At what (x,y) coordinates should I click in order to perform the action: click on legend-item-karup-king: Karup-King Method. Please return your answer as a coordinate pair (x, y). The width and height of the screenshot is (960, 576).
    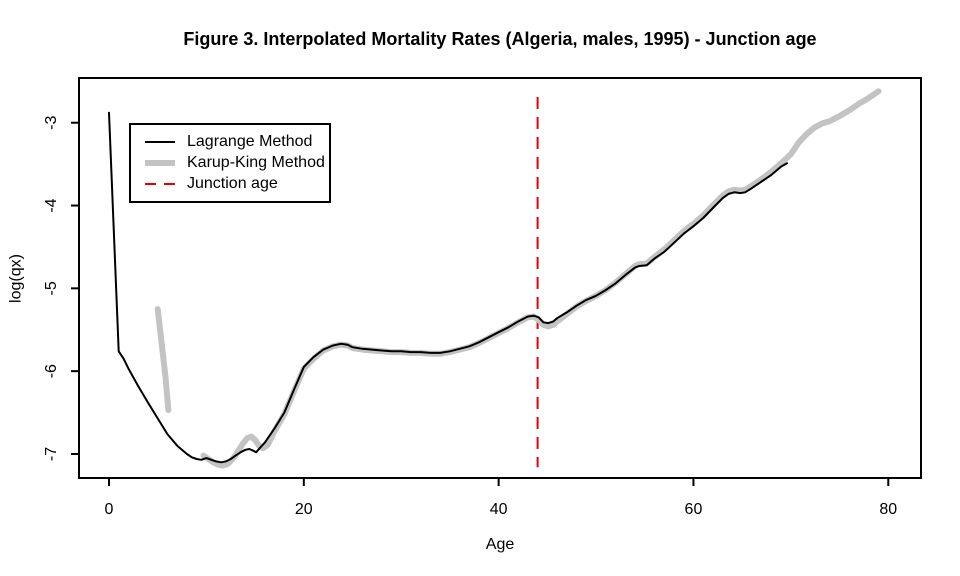
    Looking at the image, I should click on (237, 162).